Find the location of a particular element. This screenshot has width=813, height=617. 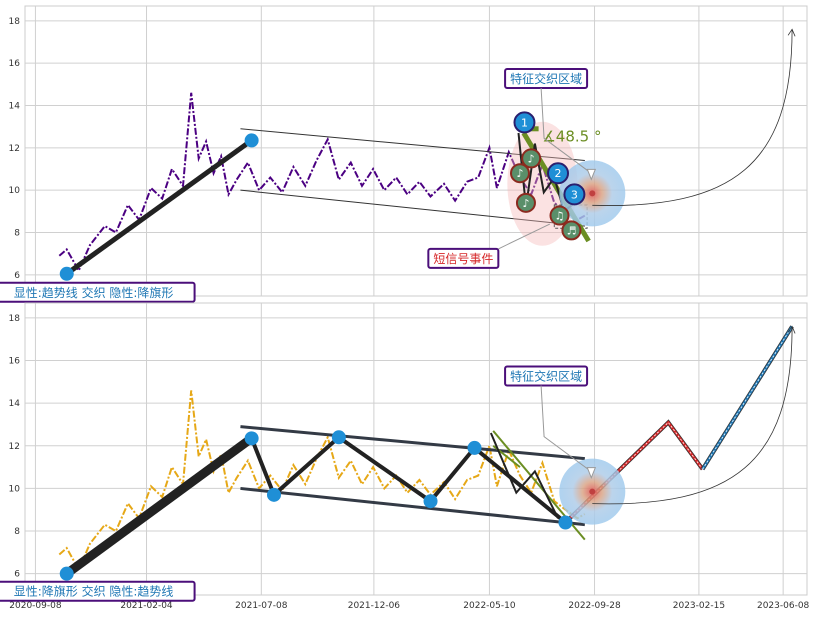

marker-label: 1 is located at coordinates (524, 122).